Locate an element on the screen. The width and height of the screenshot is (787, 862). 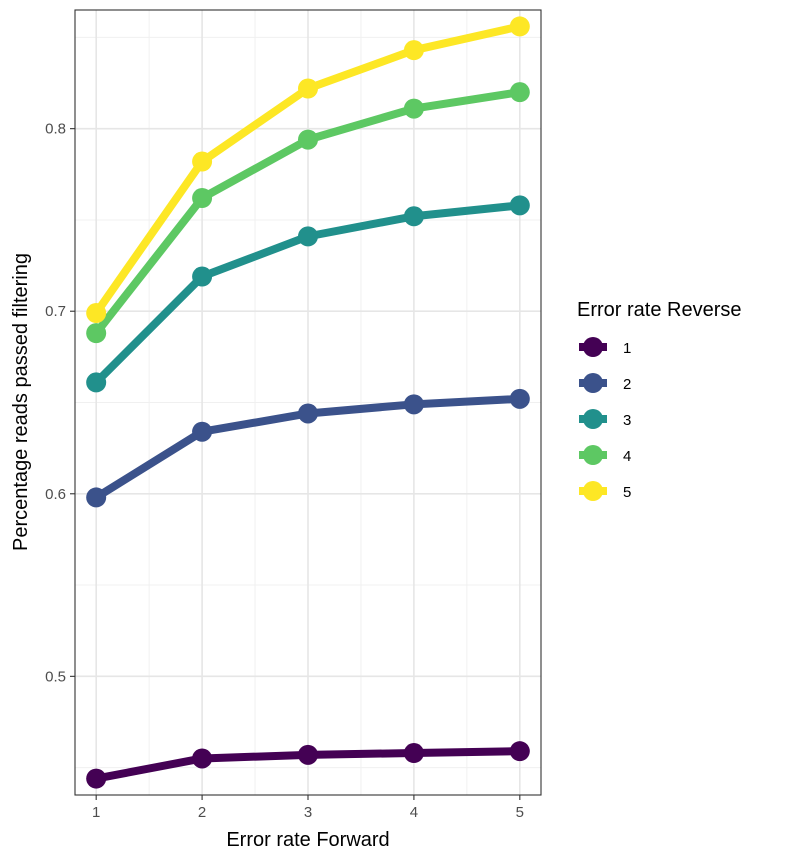
x-axis-title: Error rate Forward is located at coordinates (307, 840).